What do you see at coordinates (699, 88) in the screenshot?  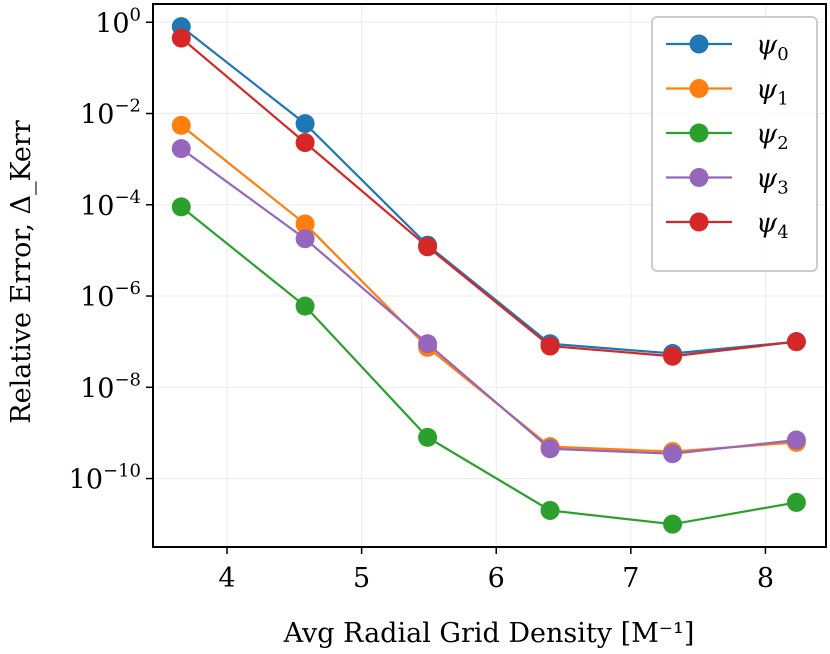 I see `legend-marker-ψ1` at bounding box center [699, 88].